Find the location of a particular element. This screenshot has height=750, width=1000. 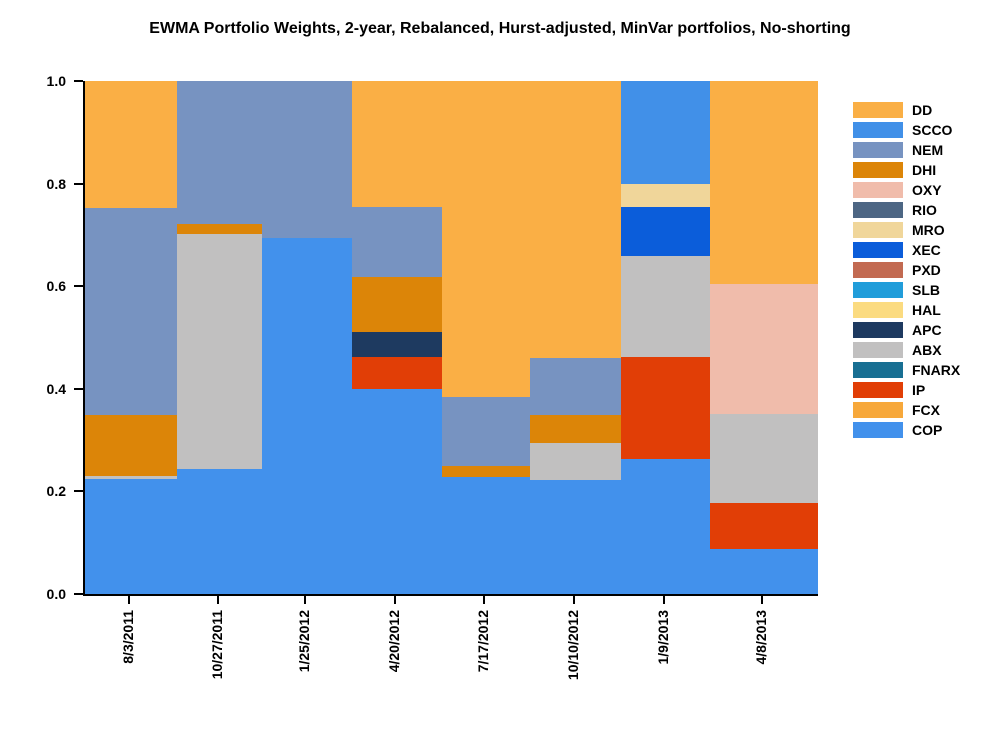

y-tick-label: 1.0 is located at coordinates (56, 81).